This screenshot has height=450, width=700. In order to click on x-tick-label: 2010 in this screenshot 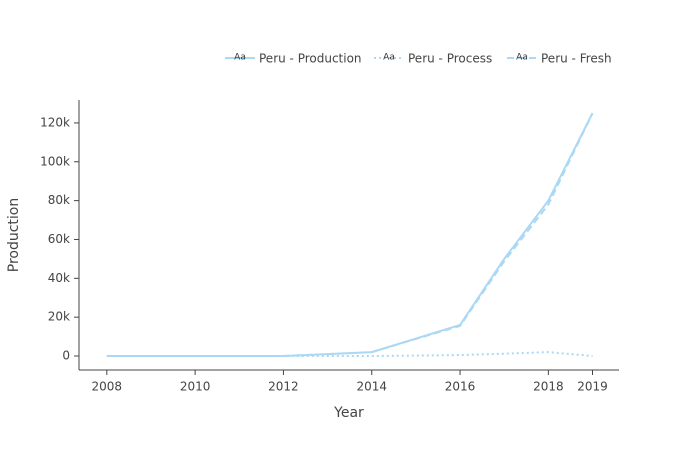, I will do `click(195, 387)`.